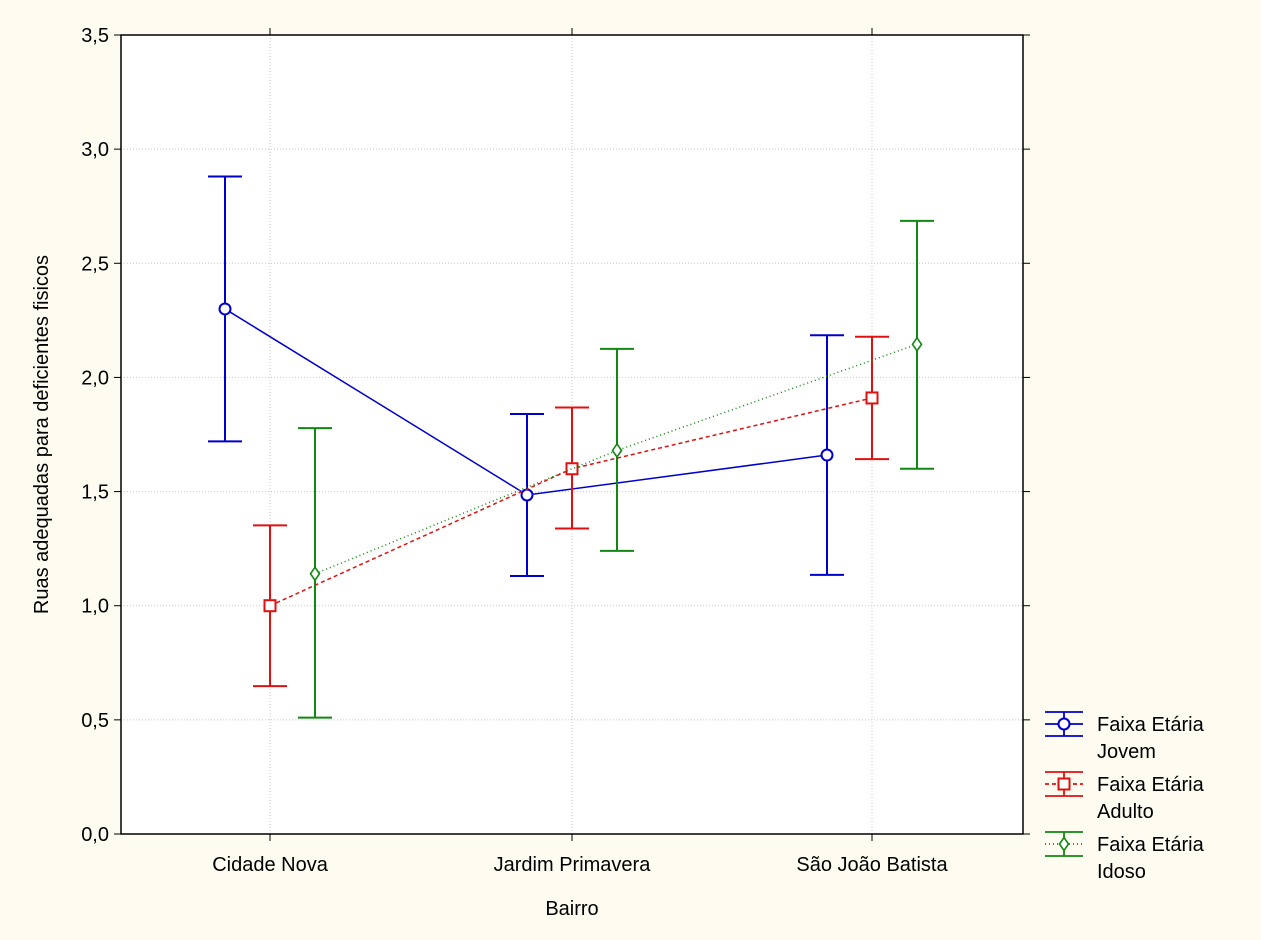 Image resolution: width=1261 pixels, height=940 pixels. I want to click on y-tick-label: 0,5, so click(95, 721).